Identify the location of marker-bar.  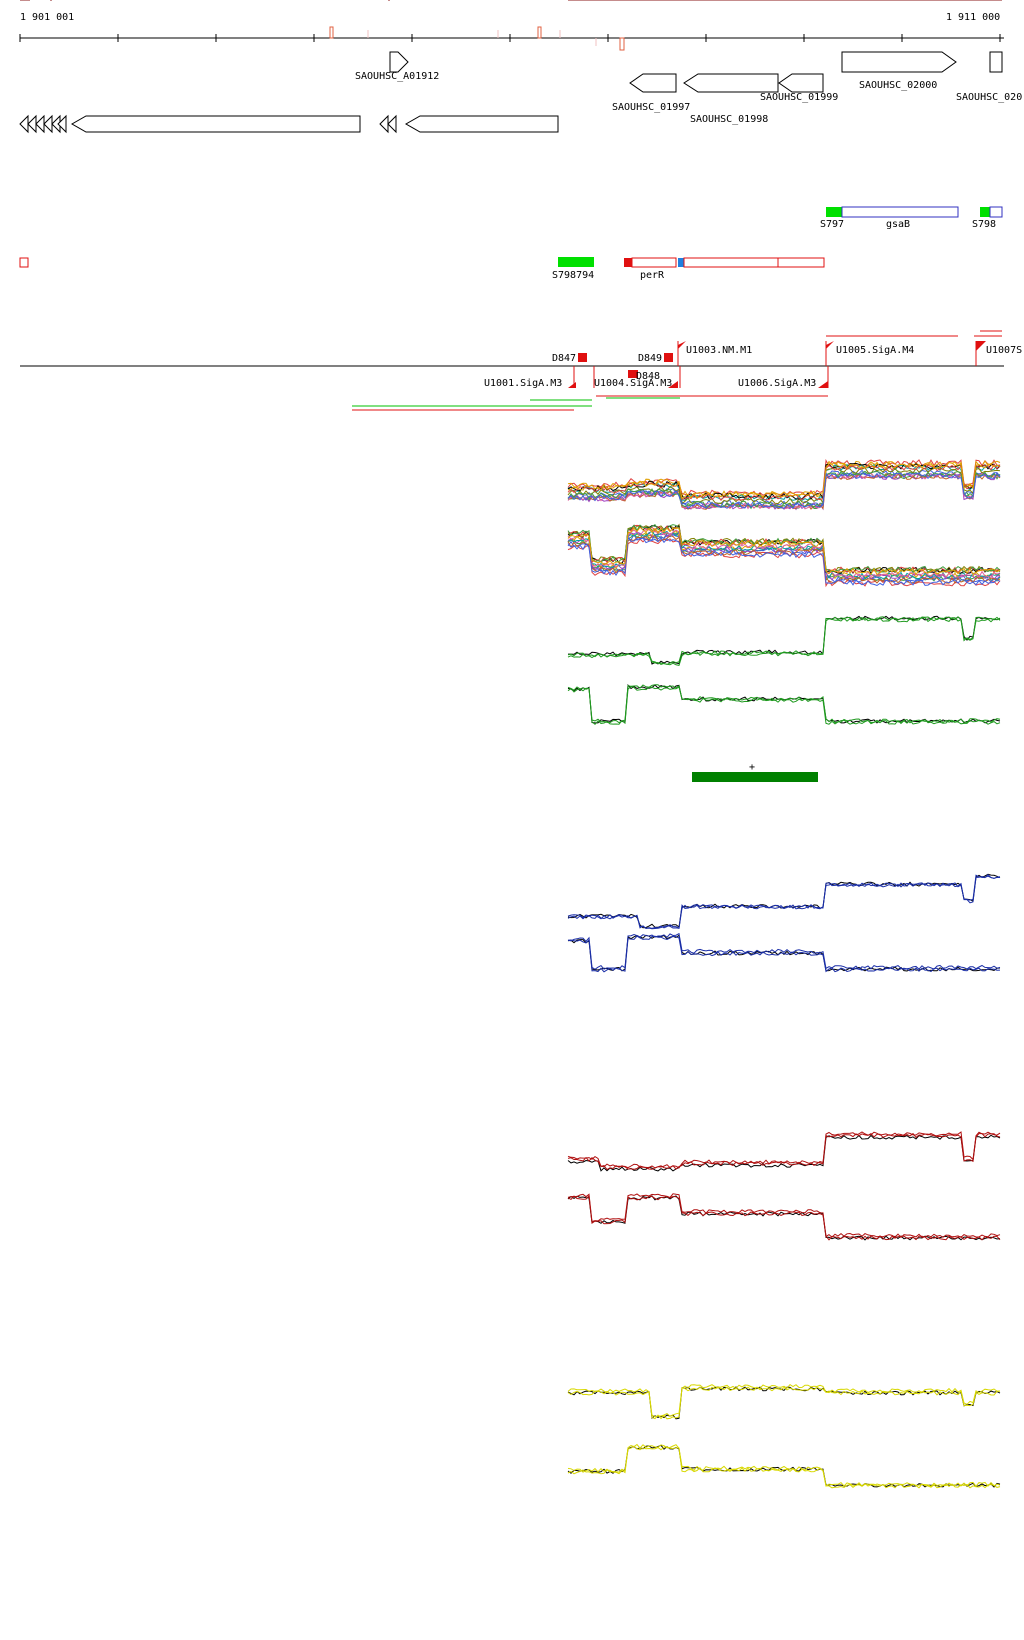
(755, 777).